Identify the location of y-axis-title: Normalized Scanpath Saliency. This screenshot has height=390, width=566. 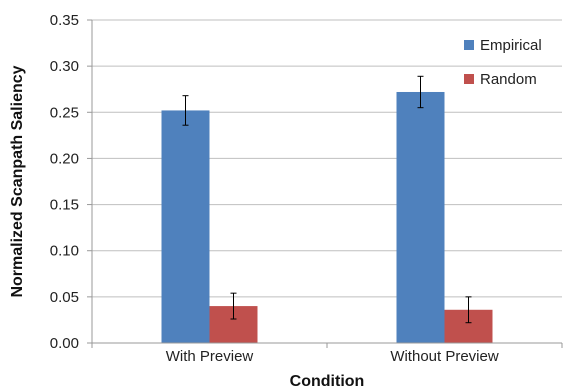
(17, 181).